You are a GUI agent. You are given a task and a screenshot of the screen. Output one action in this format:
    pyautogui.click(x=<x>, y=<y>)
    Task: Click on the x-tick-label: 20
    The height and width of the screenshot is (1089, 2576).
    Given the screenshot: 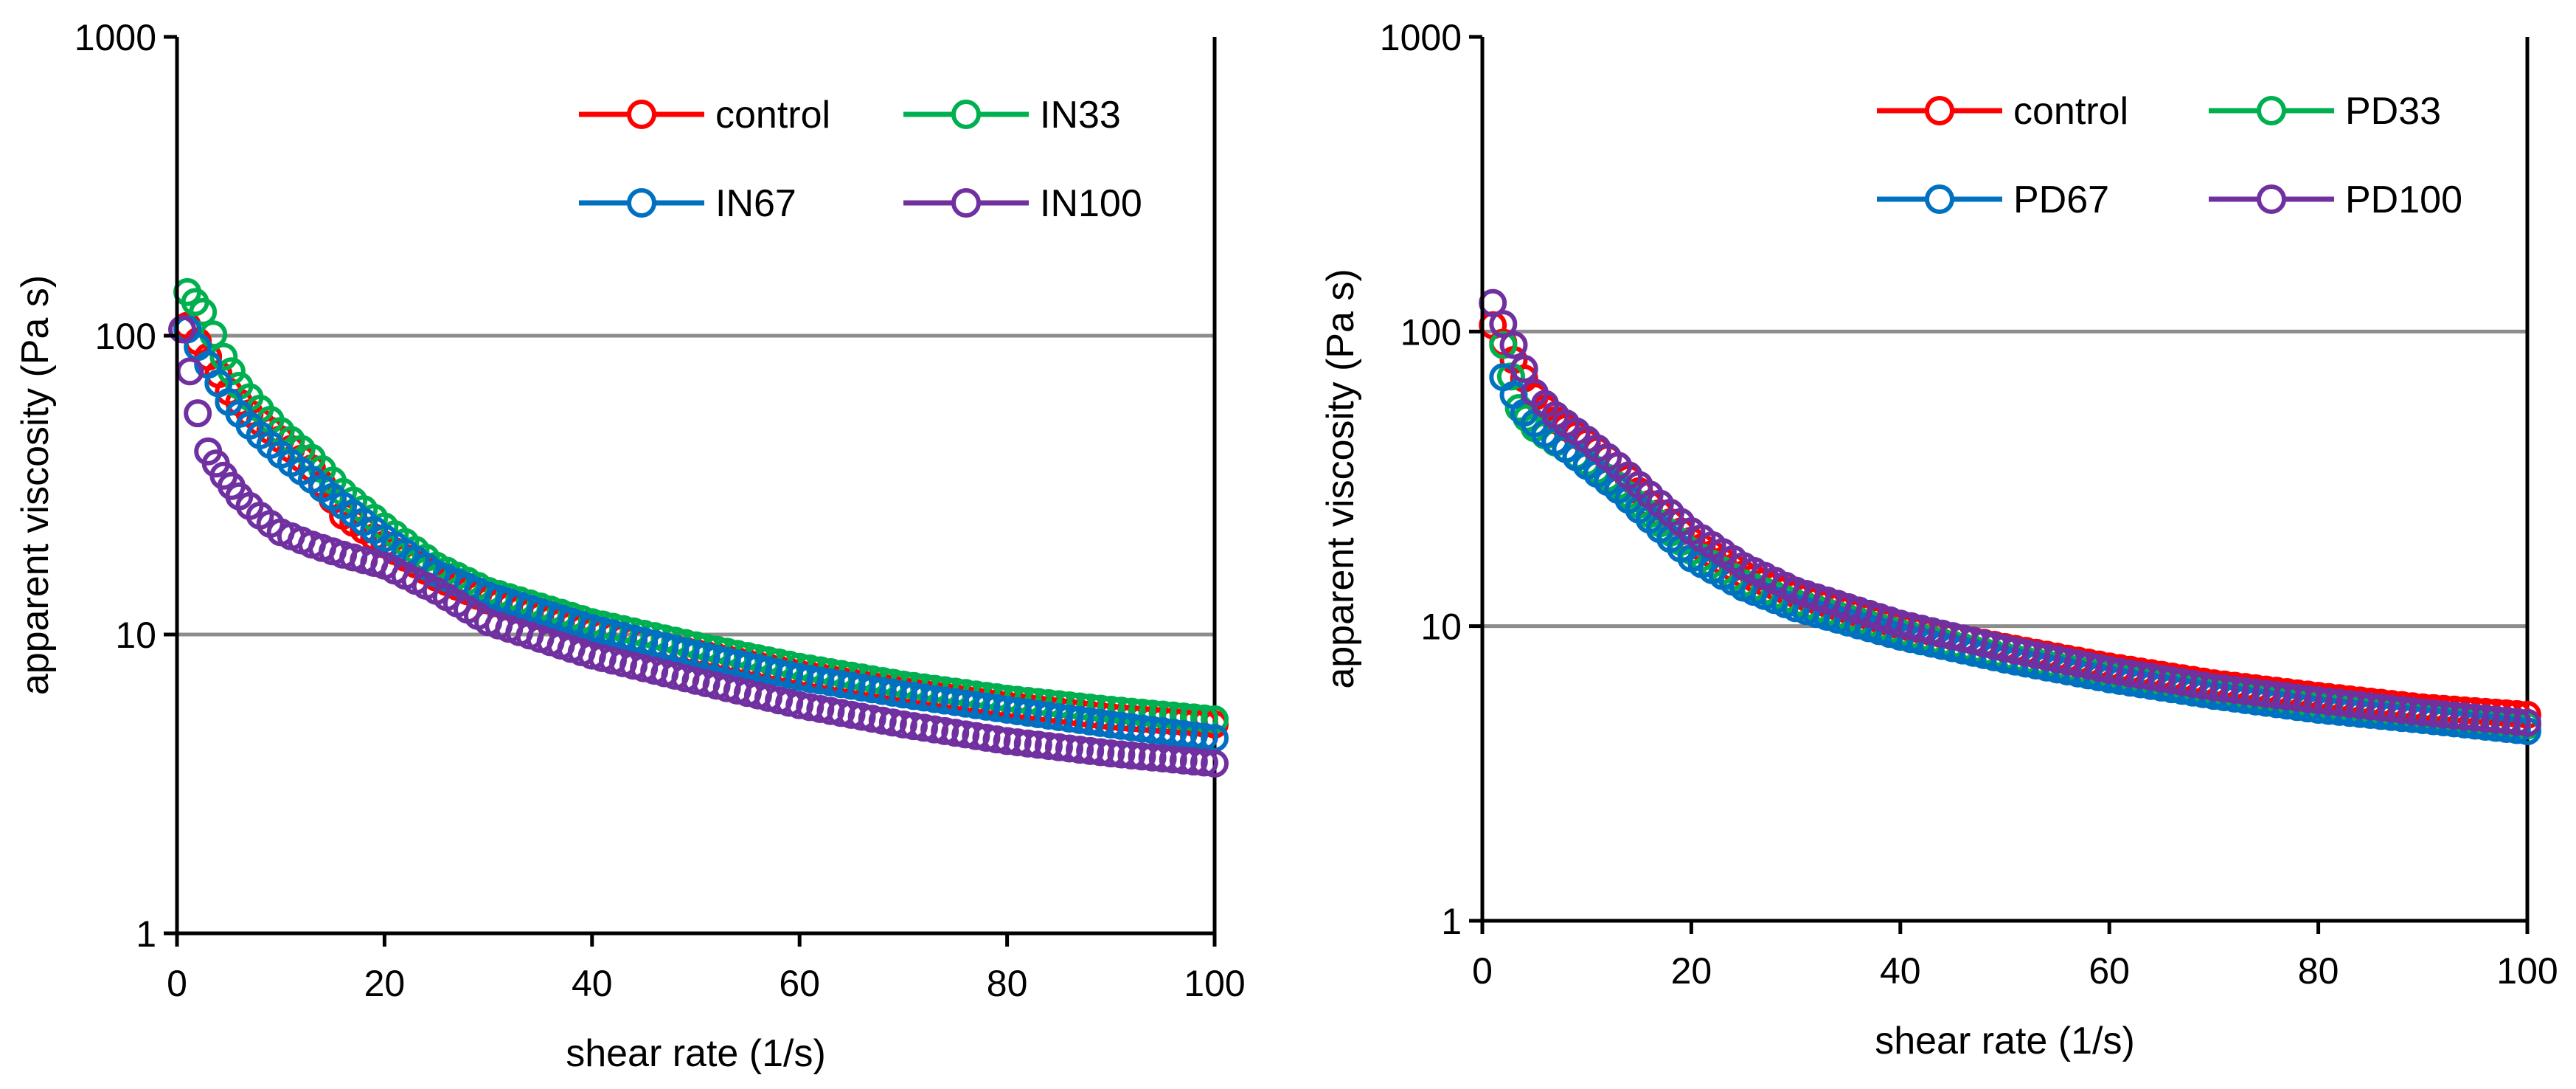 What is the action you would take?
    pyautogui.click(x=385, y=983)
    